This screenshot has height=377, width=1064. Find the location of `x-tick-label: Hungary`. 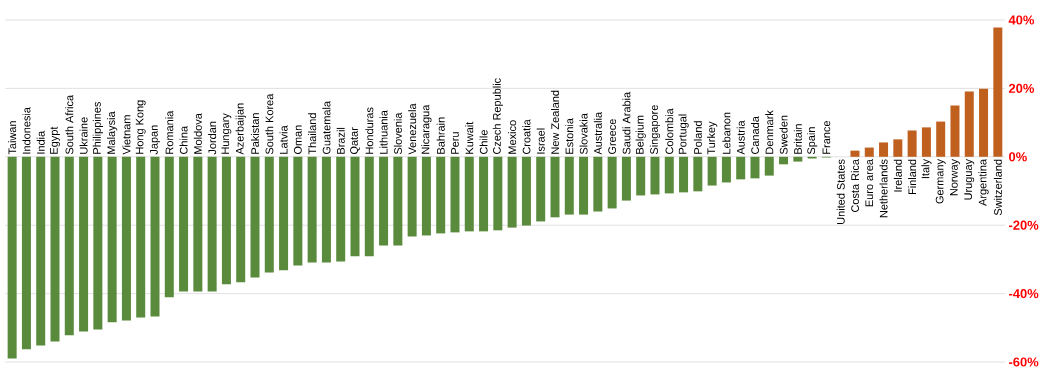

x-tick-label: Hungary is located at coordinates (226, 133).